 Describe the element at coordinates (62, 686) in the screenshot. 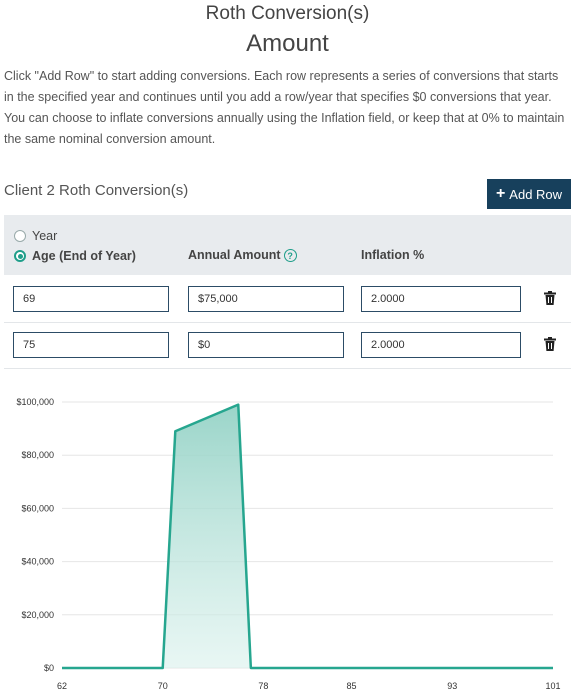

I see `x-tick-label: 62` at that location.